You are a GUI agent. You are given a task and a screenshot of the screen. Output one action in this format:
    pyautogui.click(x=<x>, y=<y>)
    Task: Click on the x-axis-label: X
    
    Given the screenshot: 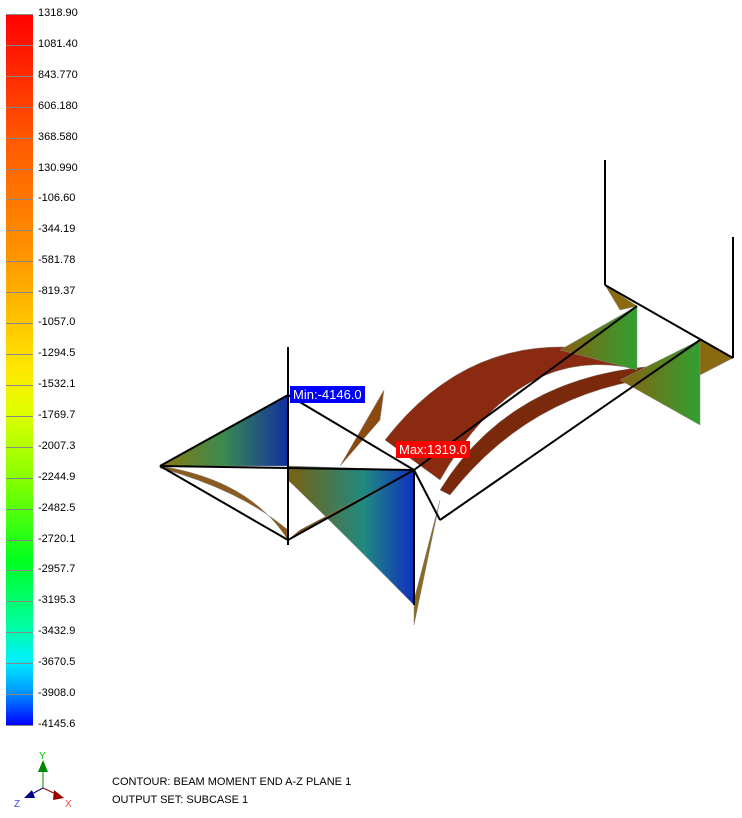 What is the action you would take?
    pyautogui.click(x=68, y=804)
    